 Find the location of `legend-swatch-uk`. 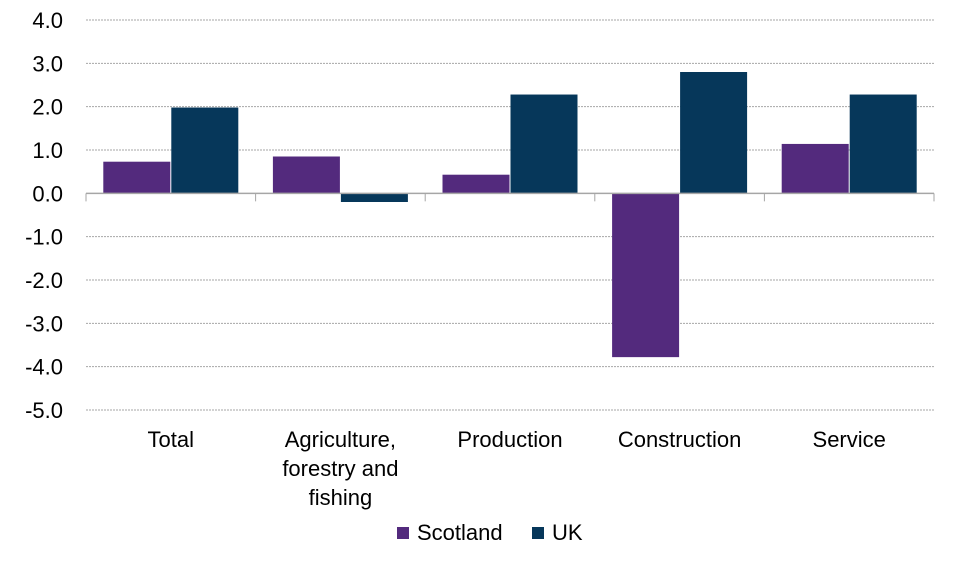

legend-swatch-uk is located at coordinates (538, 533).